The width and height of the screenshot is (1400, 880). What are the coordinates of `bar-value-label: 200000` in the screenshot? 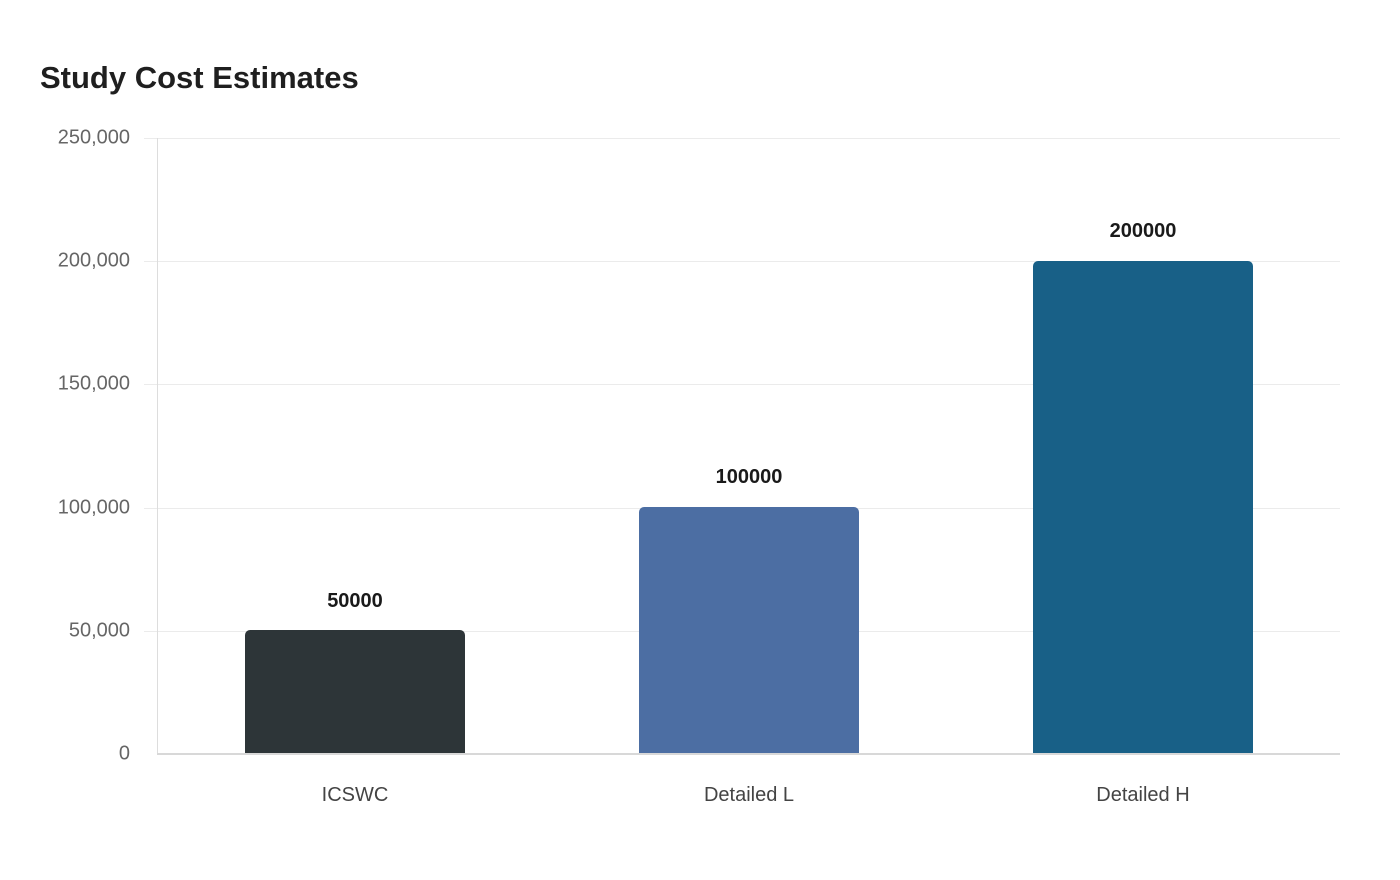 It's located at (1143, 231).